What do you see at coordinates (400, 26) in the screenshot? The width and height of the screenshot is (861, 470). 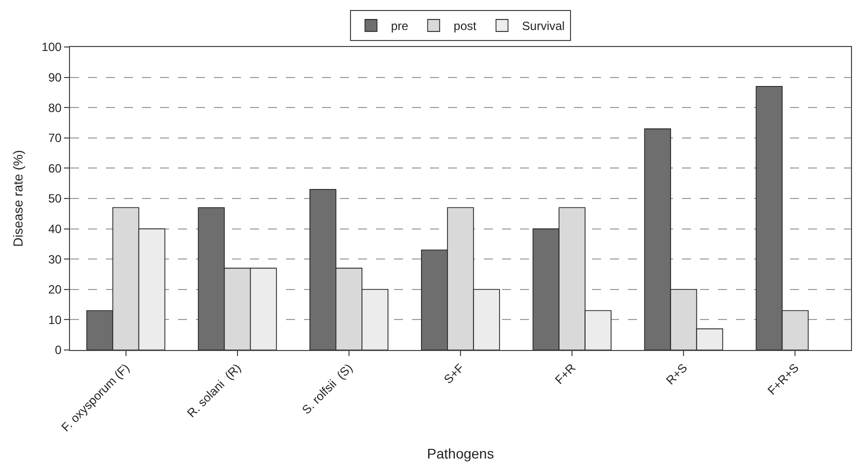 I see `legend-label: pre` at bounding box center [400, 26].